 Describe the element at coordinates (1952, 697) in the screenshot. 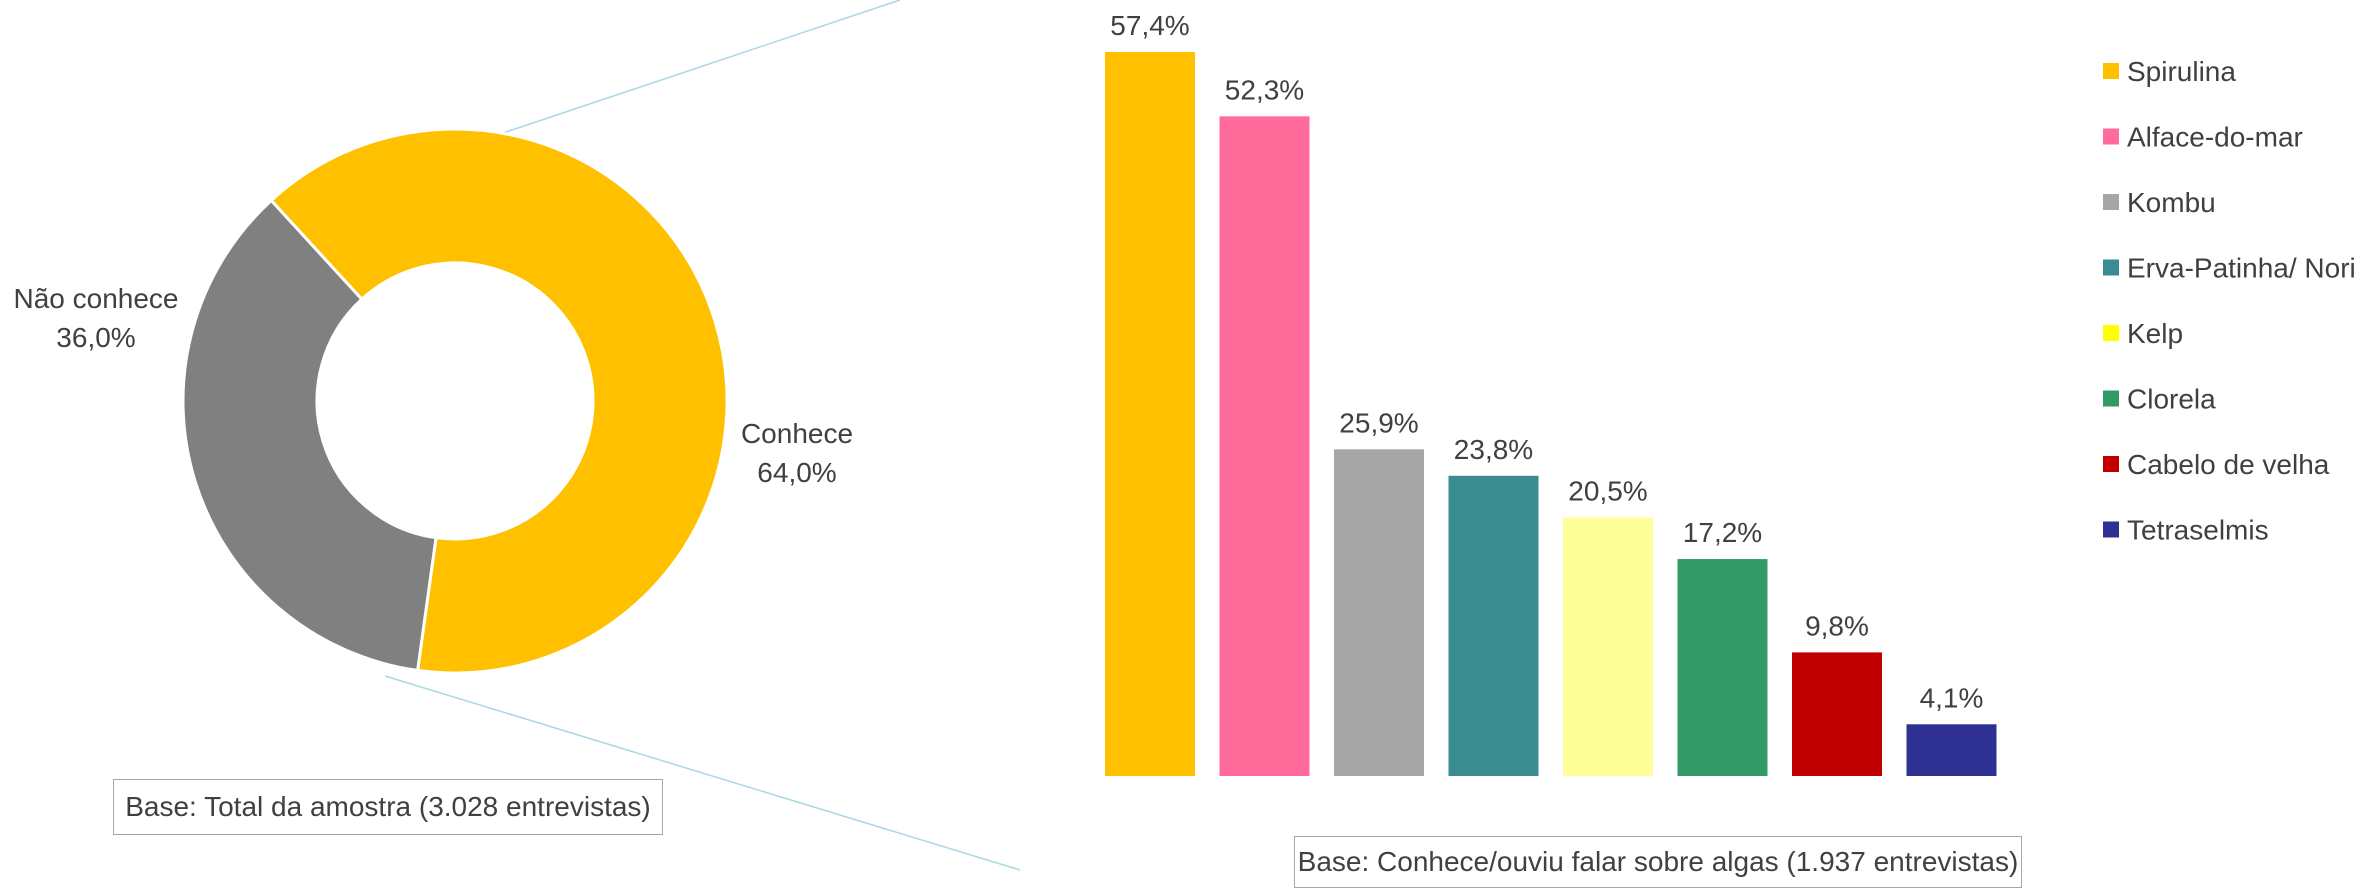

I see `bar-value-label-tetraselmis: 4,1%` at that location.